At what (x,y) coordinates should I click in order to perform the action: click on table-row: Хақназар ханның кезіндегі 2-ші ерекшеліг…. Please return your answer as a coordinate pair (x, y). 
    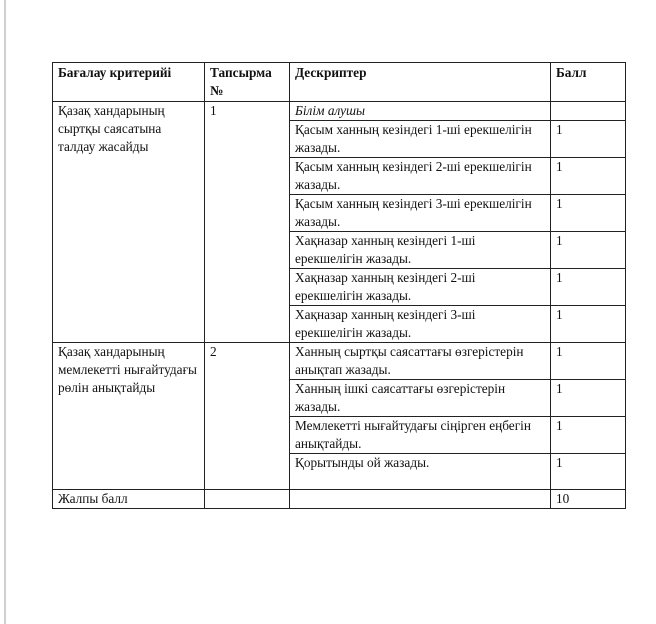
    Looking at the image, I should click on (339, 287).